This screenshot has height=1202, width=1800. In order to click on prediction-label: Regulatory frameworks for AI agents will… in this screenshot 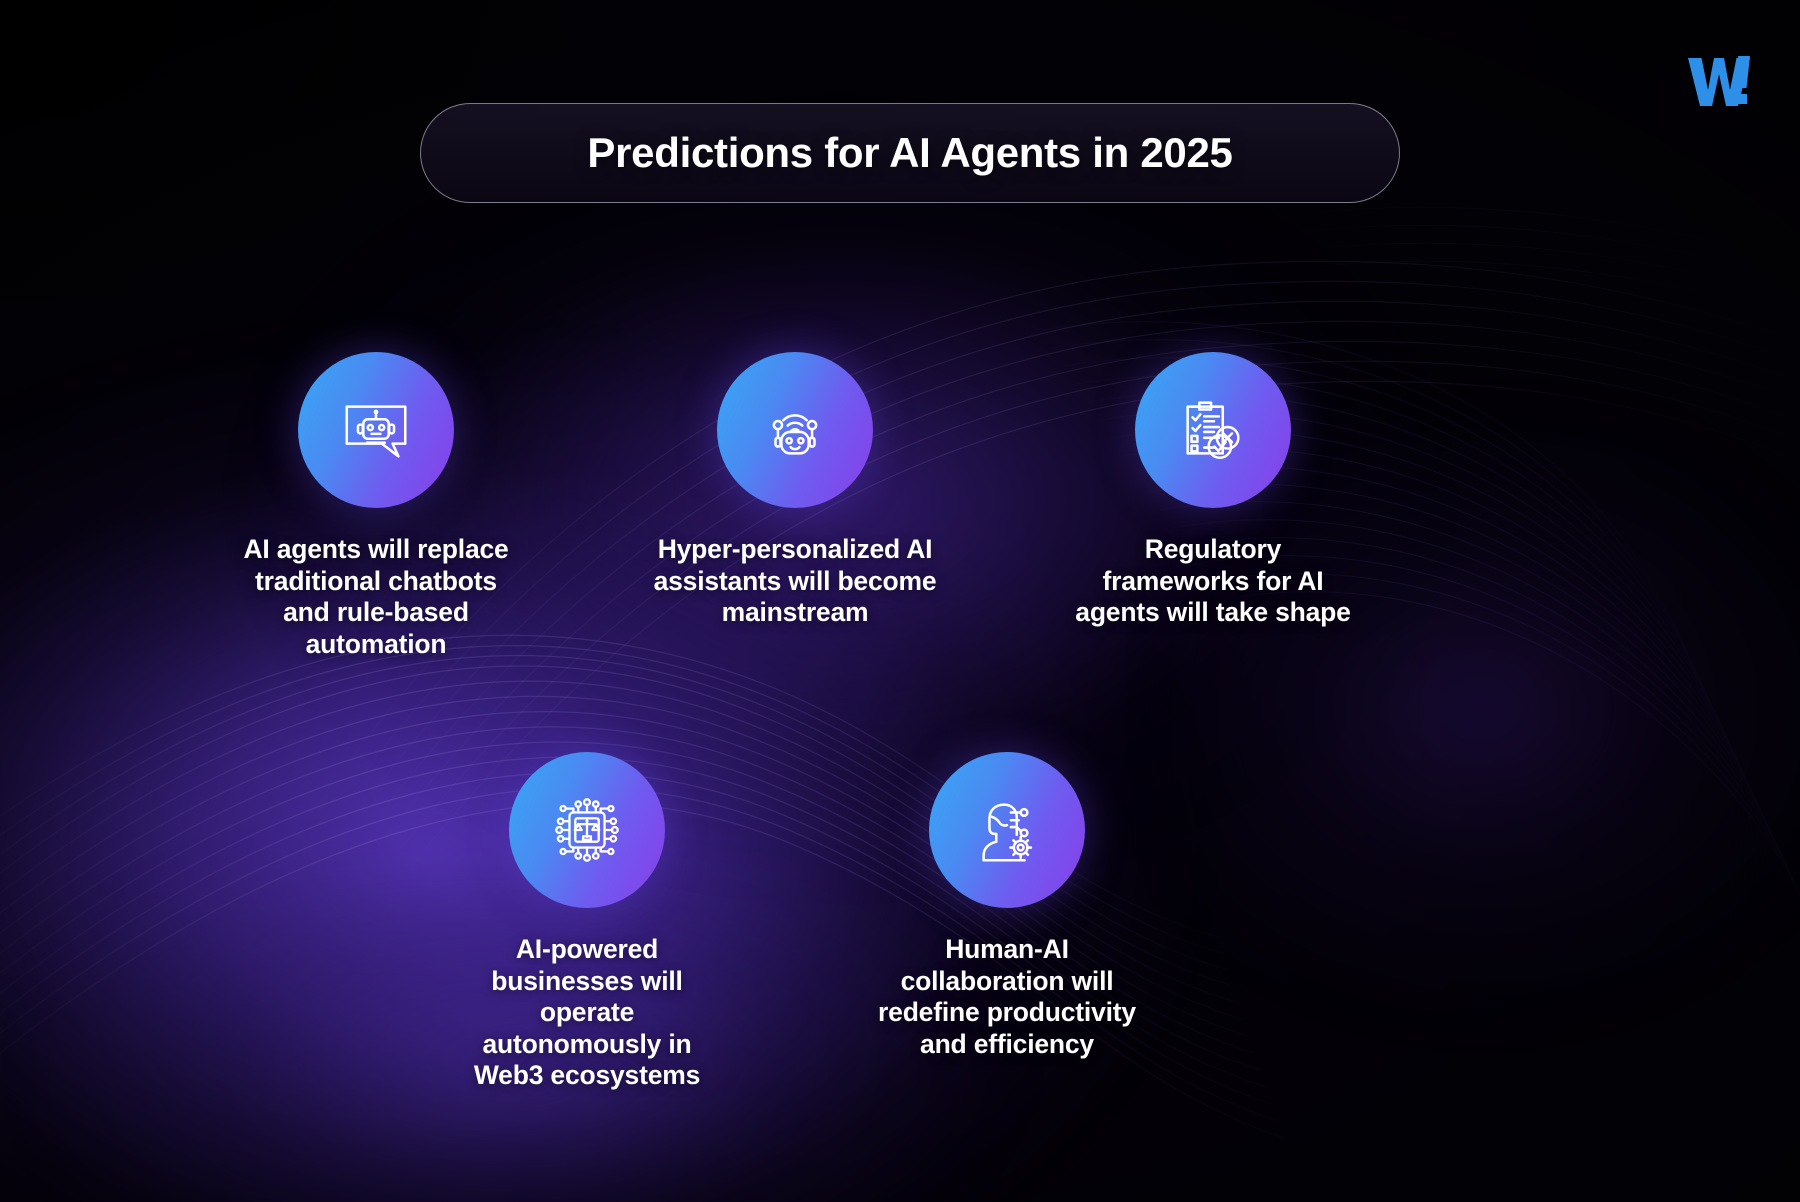, I will do `click(1213, 581)`.